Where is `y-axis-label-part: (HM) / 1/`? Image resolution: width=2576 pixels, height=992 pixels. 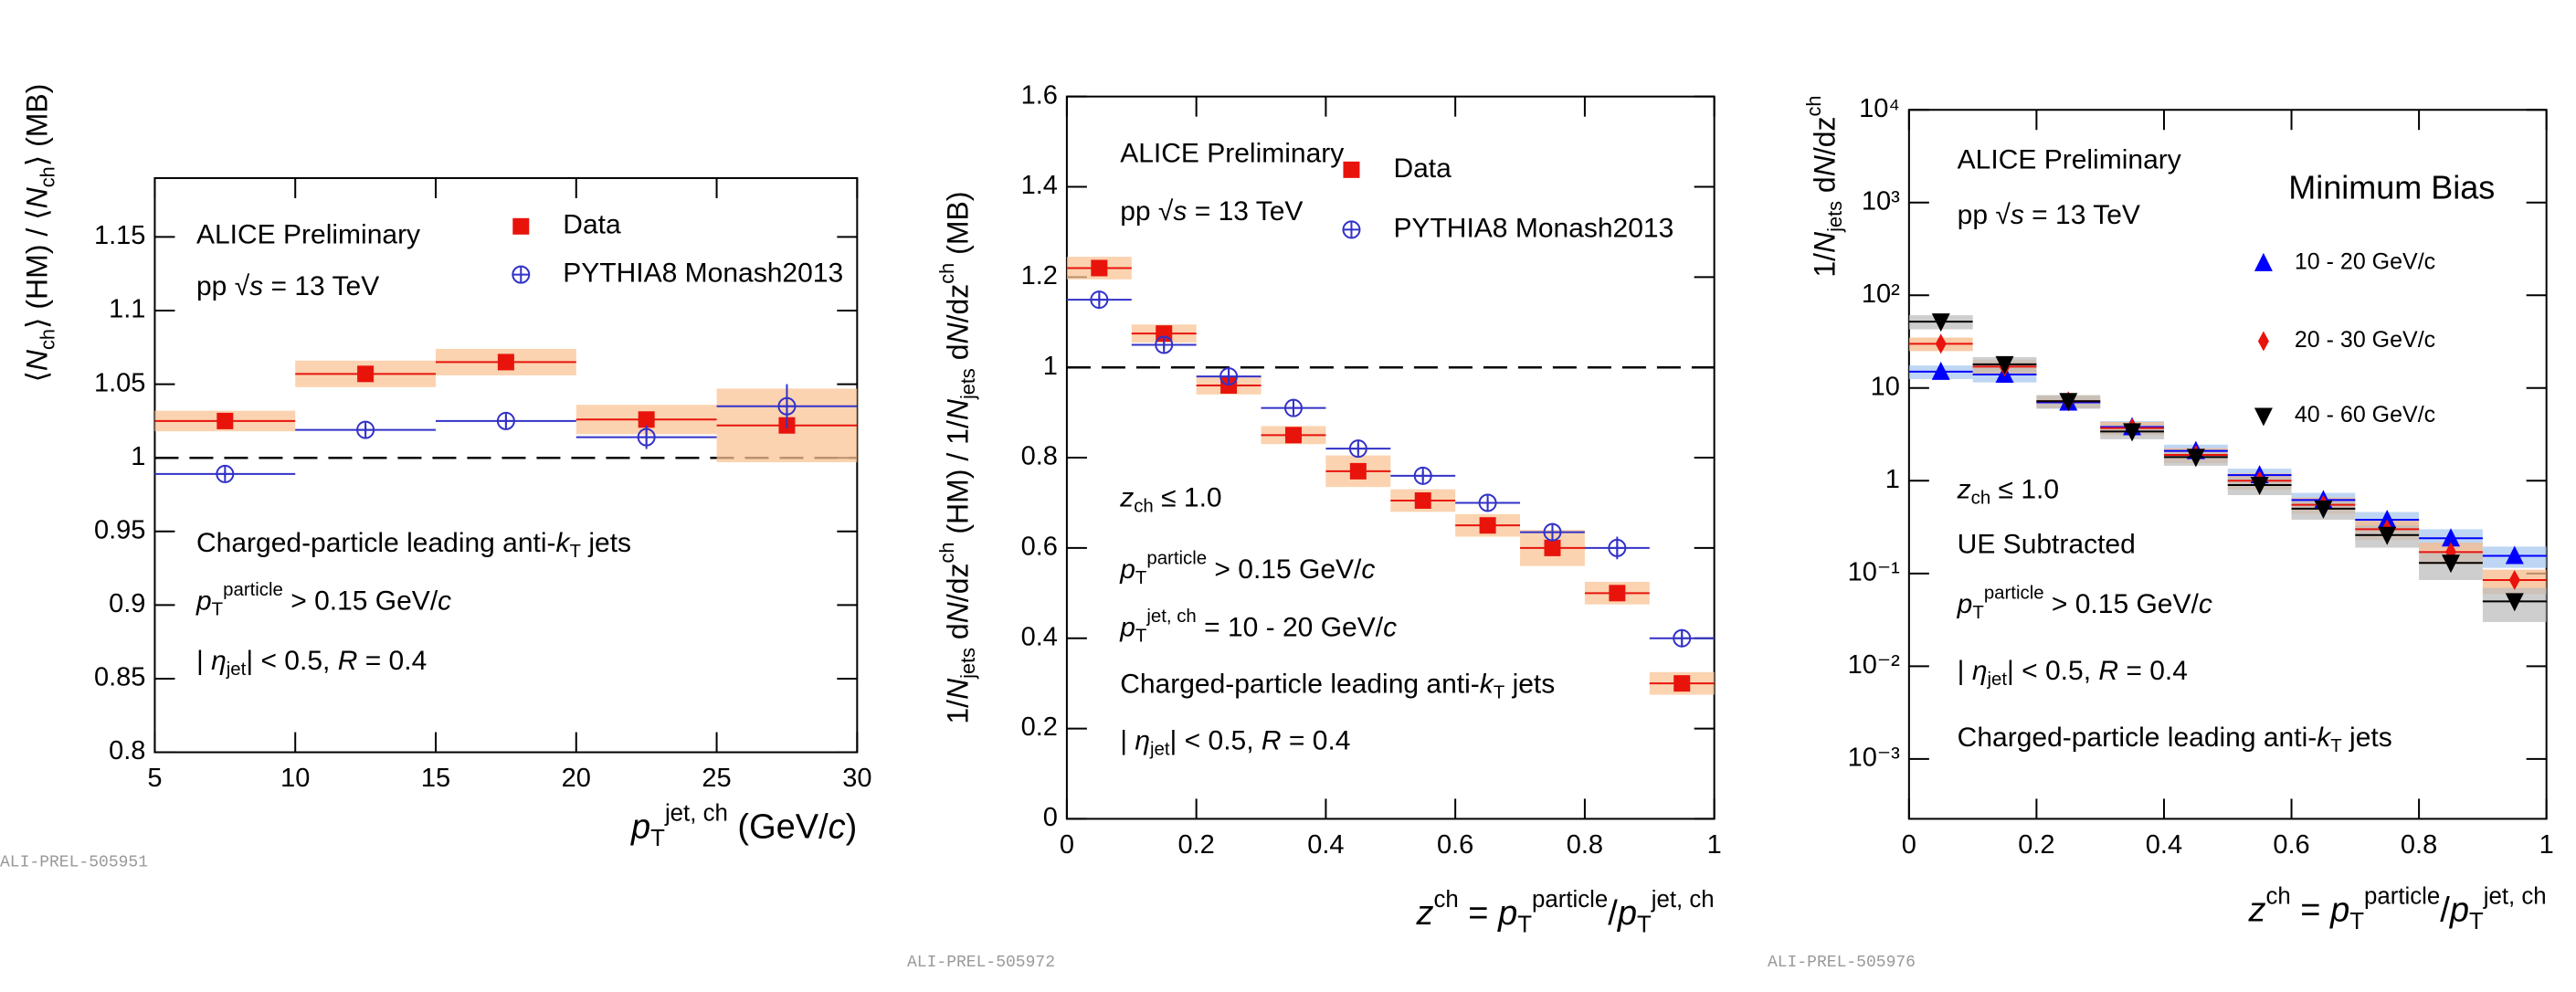
y-axis-label-part: (HM) / 1/ is located at coordinates (958, 481).